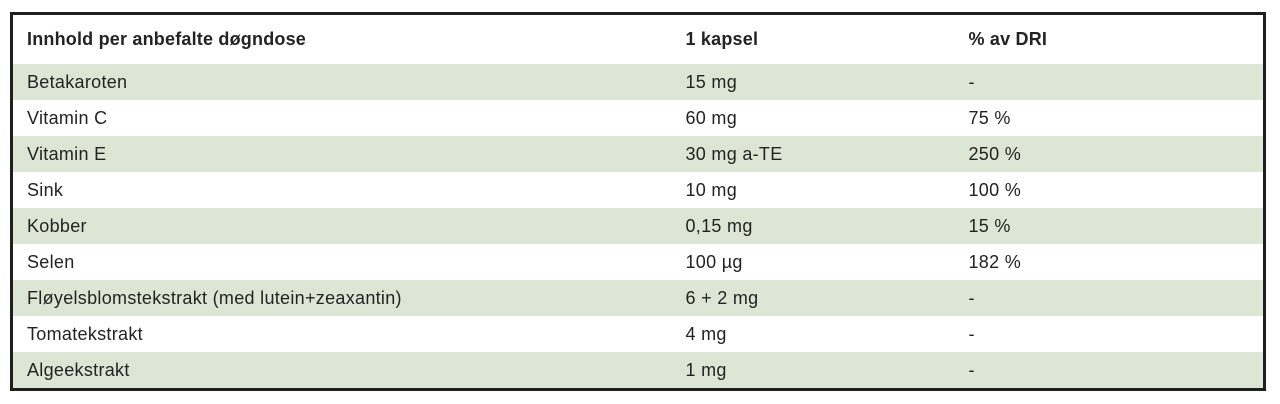 This screenshot has width=1280, height=404. Describe the element at coordinates (638, 82) in the screenshot. I see `table-row: Betakaroten 15 mg -` at that location.